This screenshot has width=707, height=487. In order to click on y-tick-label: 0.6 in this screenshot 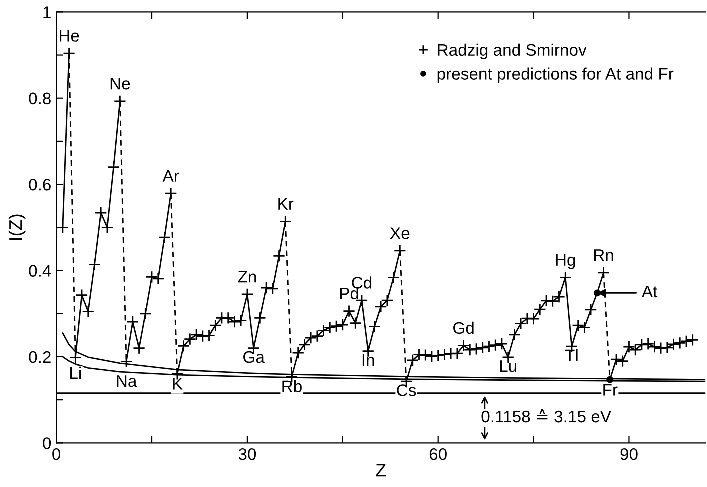, I will do `click(40, 184)`.